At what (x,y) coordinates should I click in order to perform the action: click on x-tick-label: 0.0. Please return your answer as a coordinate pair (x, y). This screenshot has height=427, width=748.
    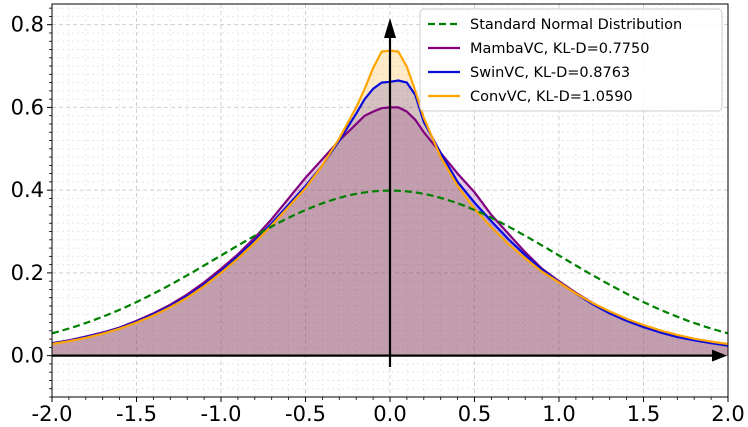
    Looking at the image, I should click on (389, 414).